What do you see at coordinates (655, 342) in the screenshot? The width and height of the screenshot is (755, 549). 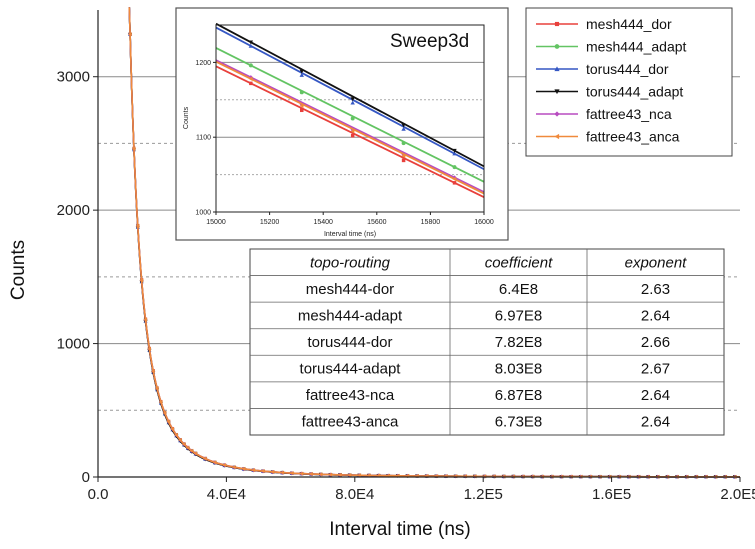 I see `table-cell: 2.66` at bounding box center [655, 342].